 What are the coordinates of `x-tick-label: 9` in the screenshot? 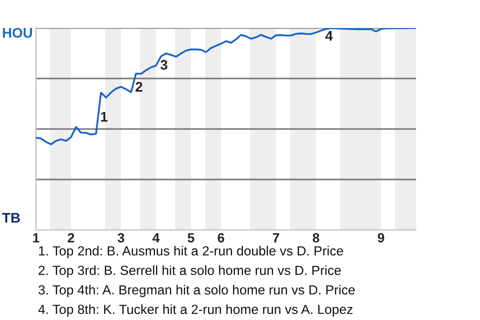 It's located at (381, 237).